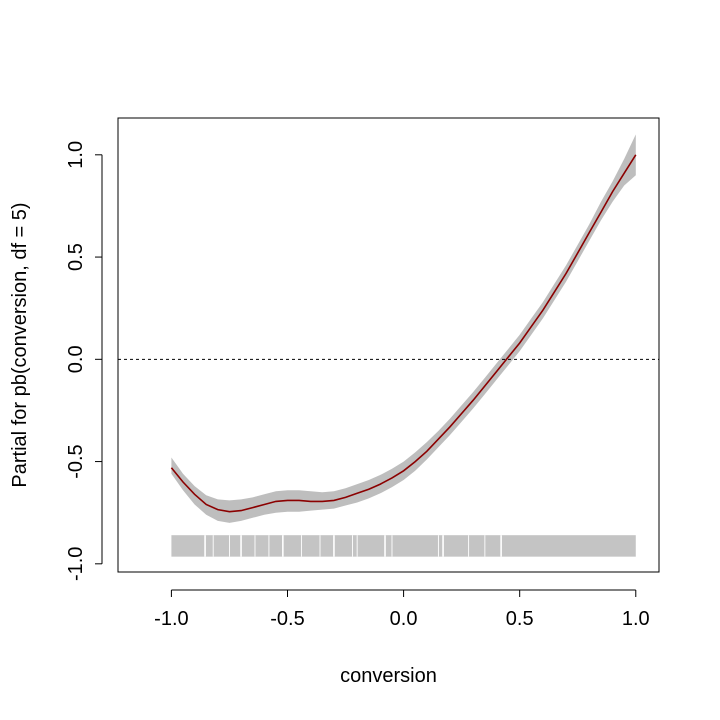 Image resolution: width=720 pixels, height=720 pixels. Describe the element at coordinates (76, 359) in the screenshot. I see `y-tick-label: 0.0` at that location.